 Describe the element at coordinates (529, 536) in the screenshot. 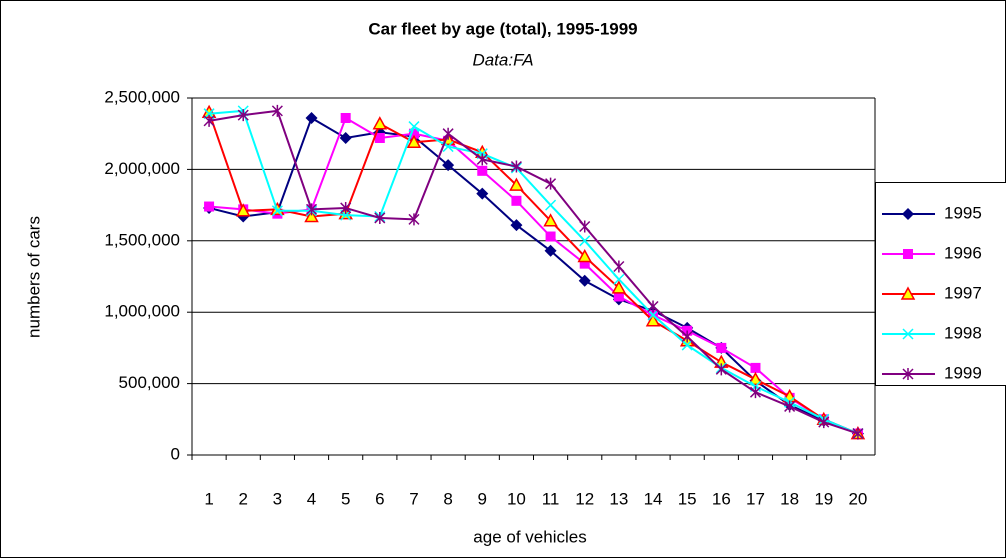

I see `x-axis-title: age of vehicles` at that location.